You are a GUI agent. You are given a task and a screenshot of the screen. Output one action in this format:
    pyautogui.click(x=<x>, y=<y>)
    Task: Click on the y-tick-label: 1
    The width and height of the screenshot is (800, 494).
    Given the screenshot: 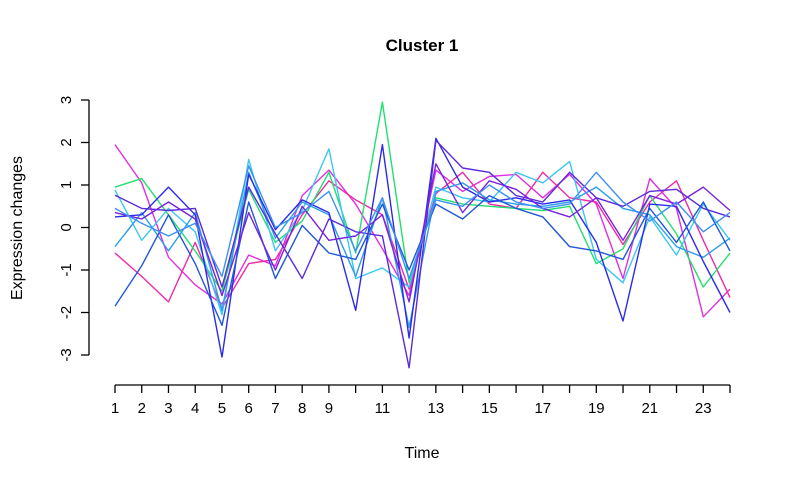 What is the action you would take?
    pyautogui.click(x=66, y=185)
    